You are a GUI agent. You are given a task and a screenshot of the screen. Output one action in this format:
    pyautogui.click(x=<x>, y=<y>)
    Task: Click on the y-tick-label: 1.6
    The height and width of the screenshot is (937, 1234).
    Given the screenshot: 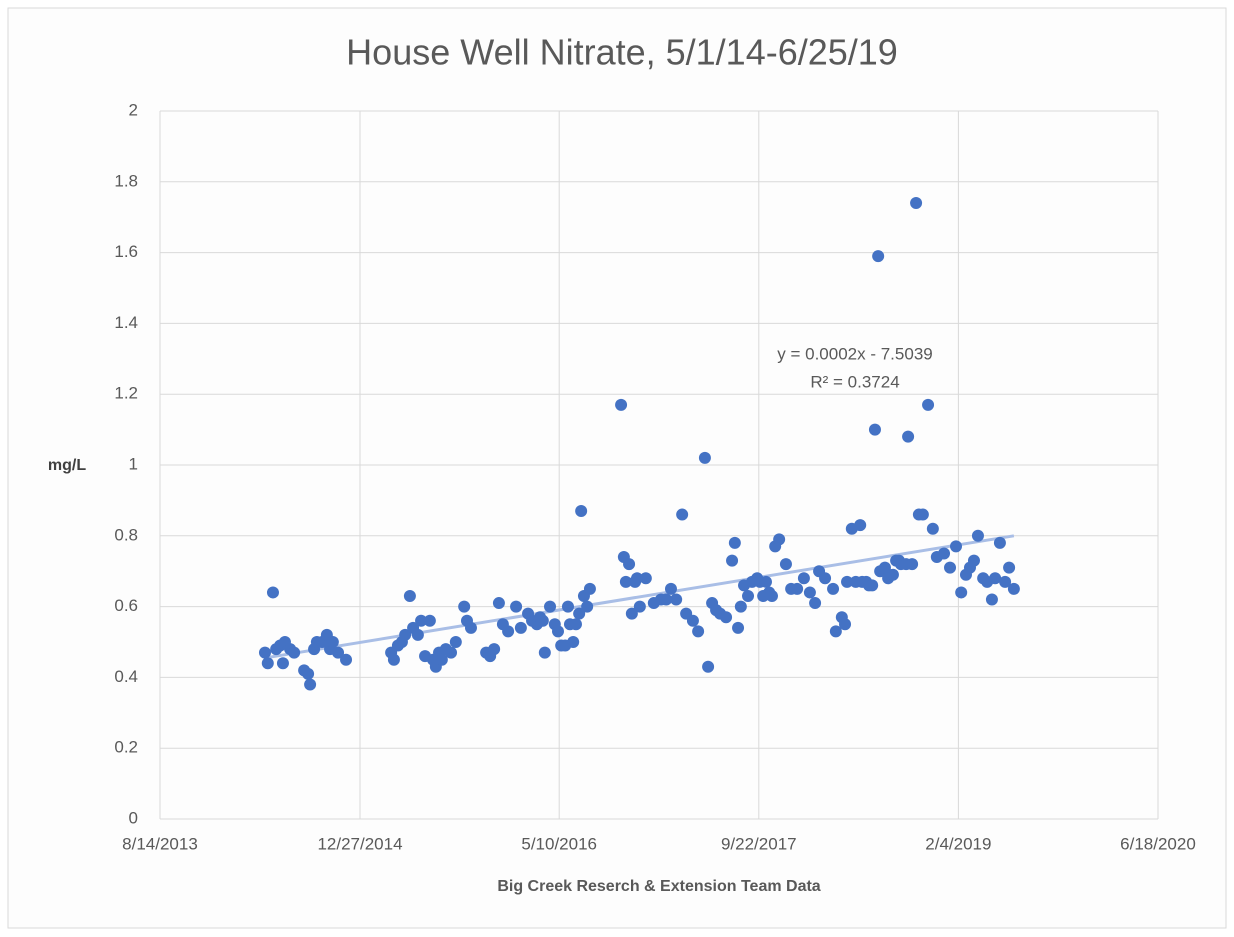 What is the action you would take?
    pyautogui.click(x=126, y=251)
    